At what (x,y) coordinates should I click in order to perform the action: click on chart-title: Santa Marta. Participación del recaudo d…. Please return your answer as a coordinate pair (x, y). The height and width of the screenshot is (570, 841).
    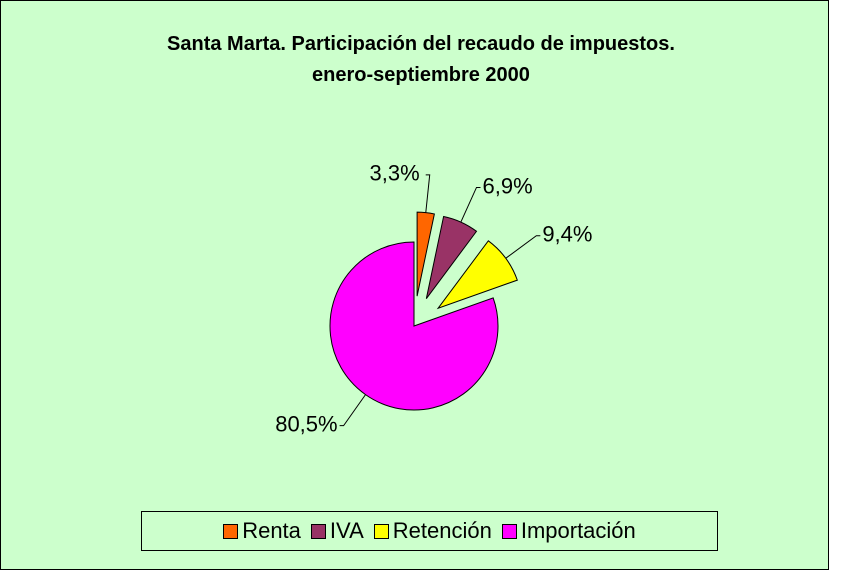
    Looking at the image, I should click on (421, 59).